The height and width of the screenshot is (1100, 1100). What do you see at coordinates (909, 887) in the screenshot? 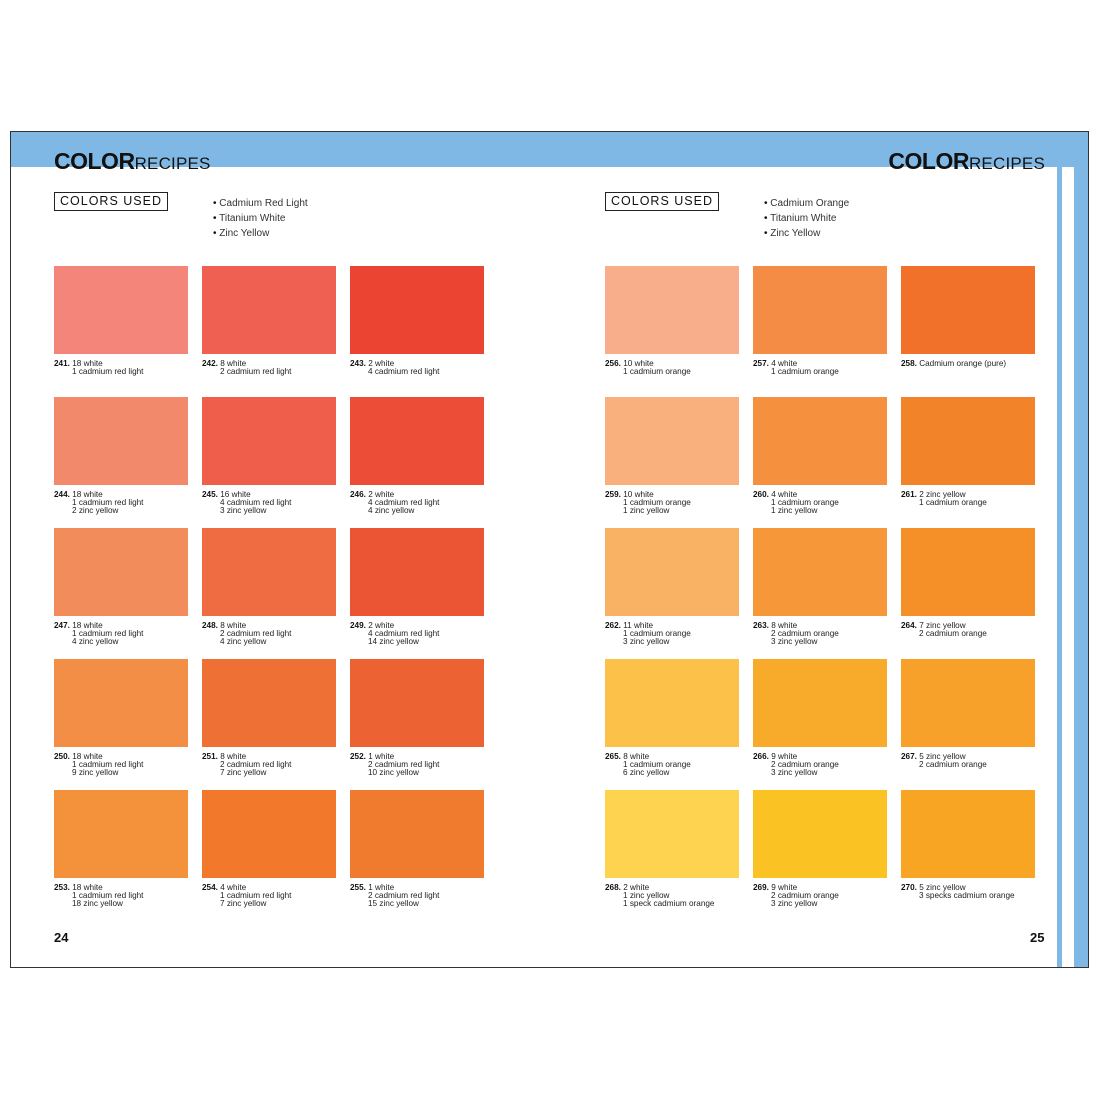
I see `recipe-number: 270.` at bounding box center [909, 887].